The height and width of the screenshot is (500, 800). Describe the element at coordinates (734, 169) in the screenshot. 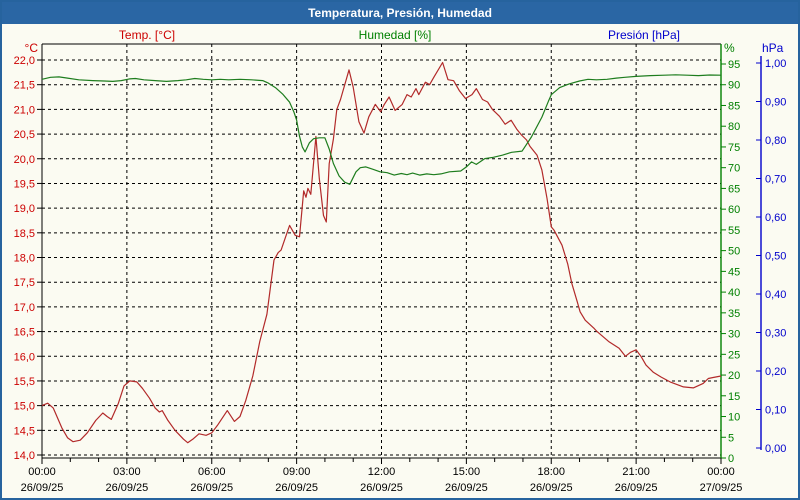

I see `humidity-tick-label: 70` at that location.